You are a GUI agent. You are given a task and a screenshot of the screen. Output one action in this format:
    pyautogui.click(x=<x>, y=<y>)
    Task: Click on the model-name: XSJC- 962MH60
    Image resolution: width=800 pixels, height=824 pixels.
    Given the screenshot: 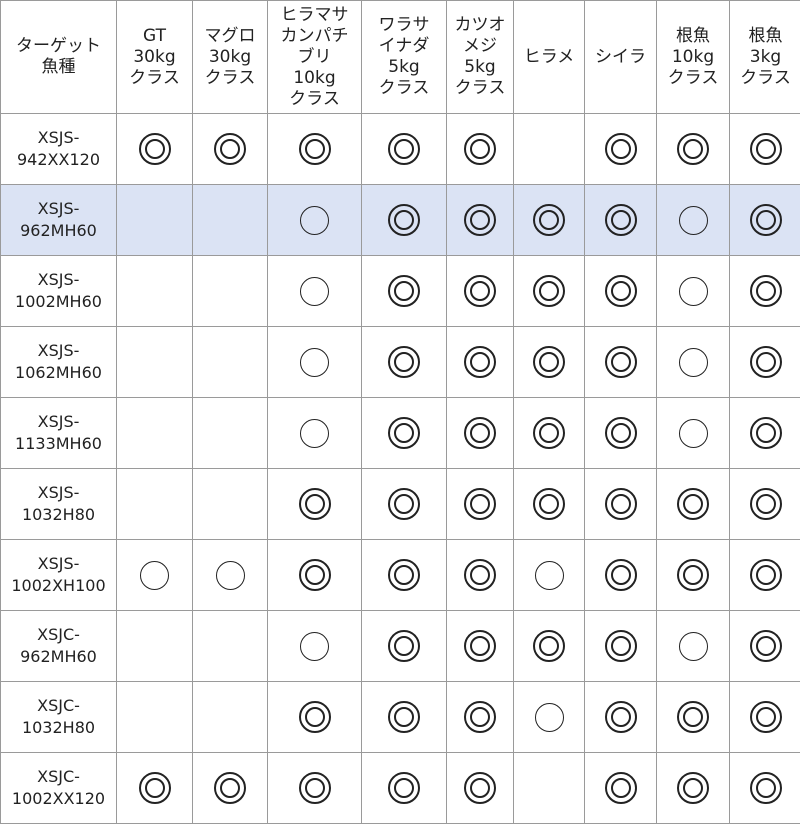 What is the action you would take?
    pyautogui.click(x=59, y=646)
    